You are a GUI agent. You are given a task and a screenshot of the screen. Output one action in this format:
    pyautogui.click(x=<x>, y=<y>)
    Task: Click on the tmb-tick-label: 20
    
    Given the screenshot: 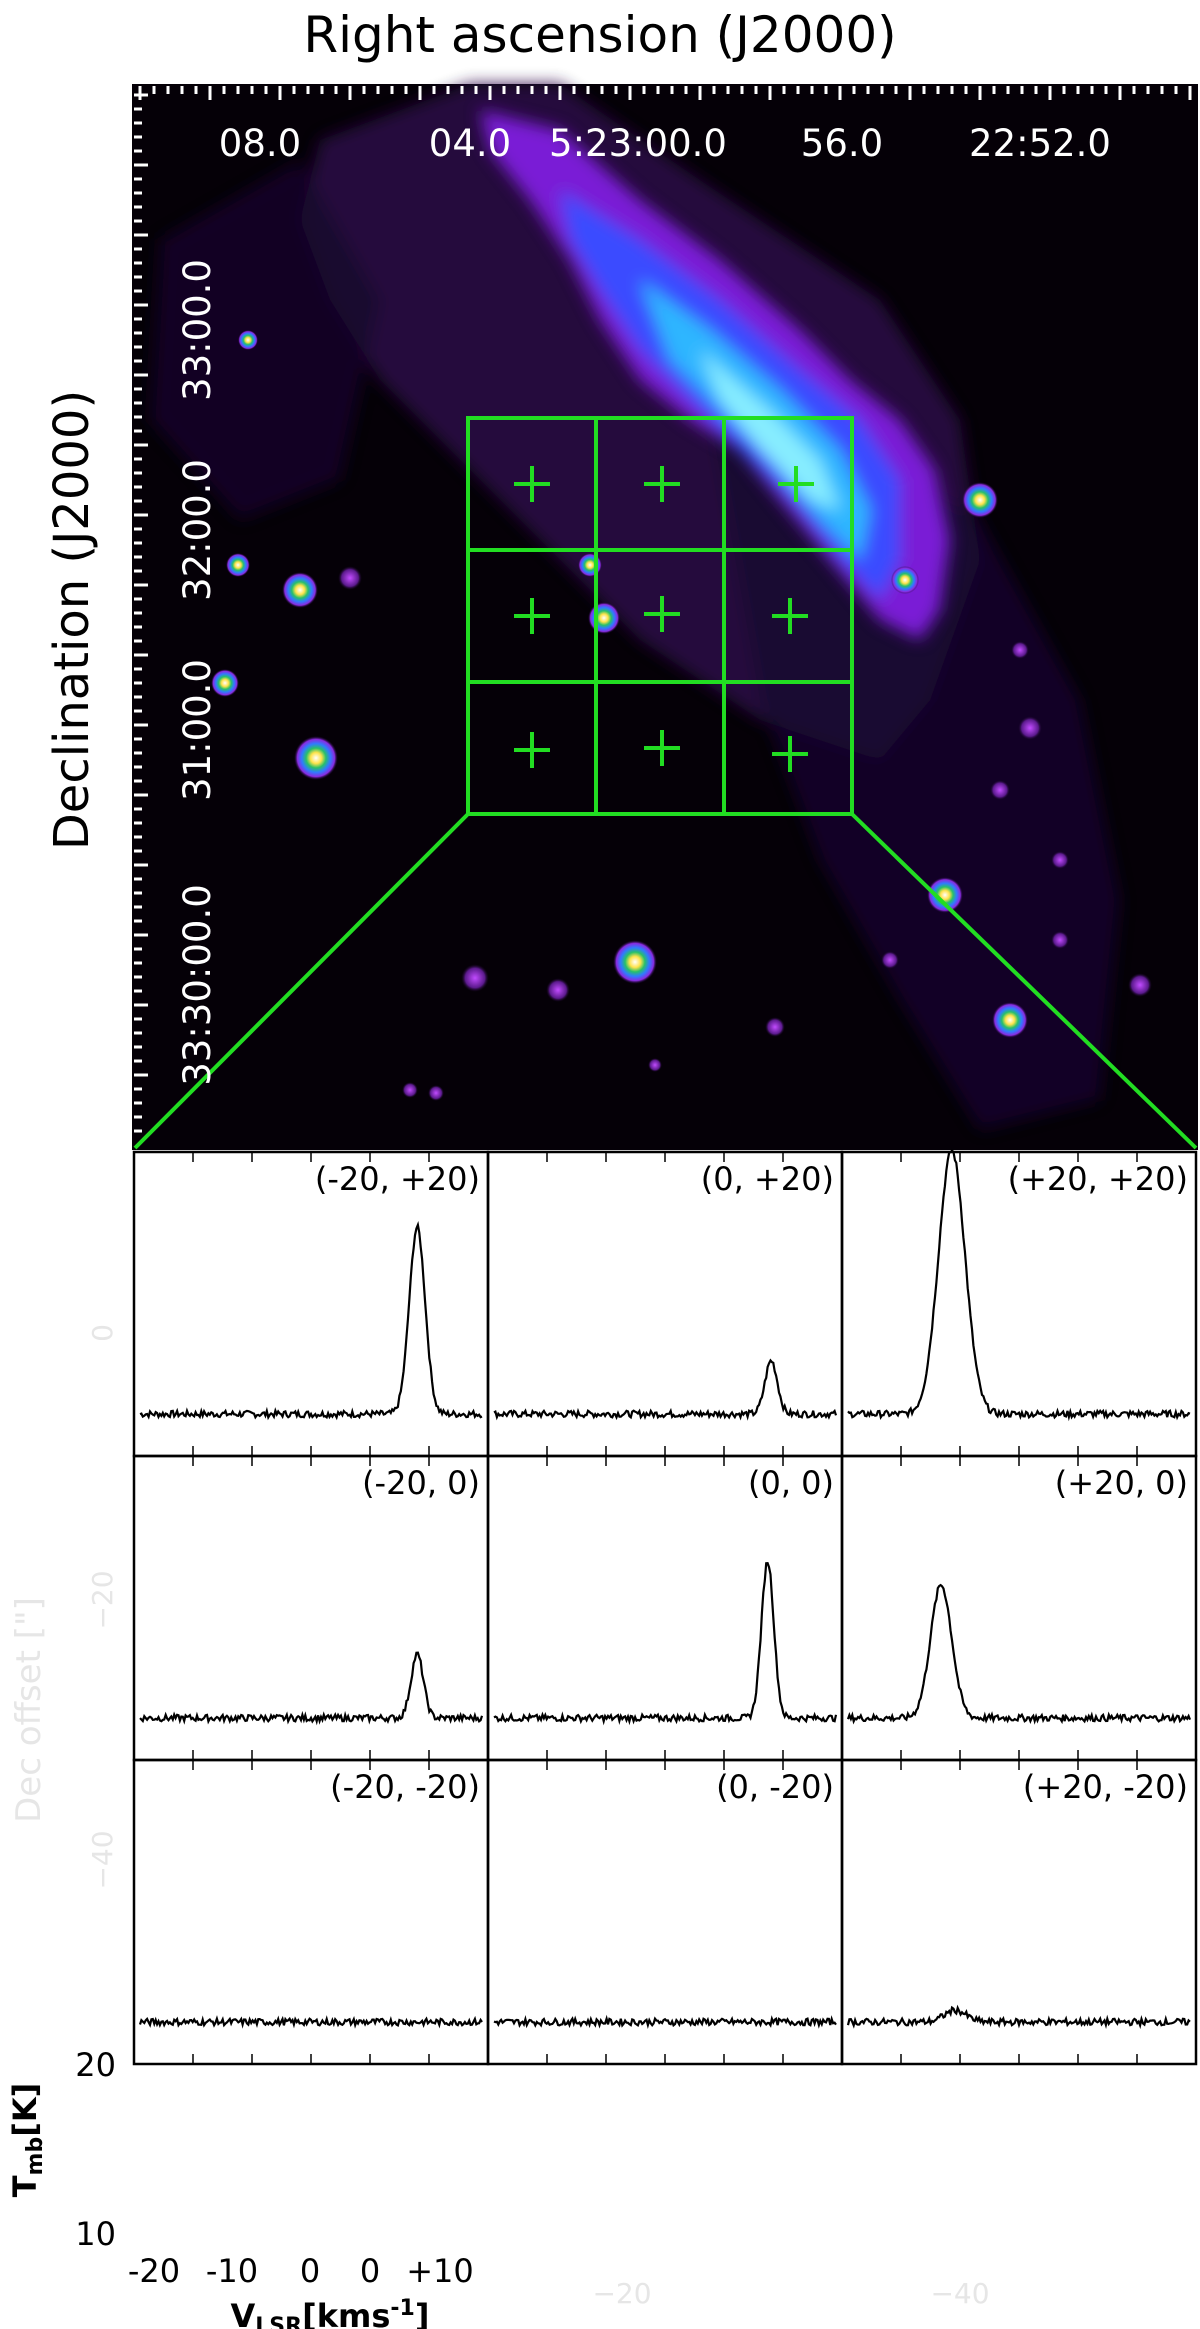 What is the action you would take?
    pyautogui.click(x=95, y=2065)
    